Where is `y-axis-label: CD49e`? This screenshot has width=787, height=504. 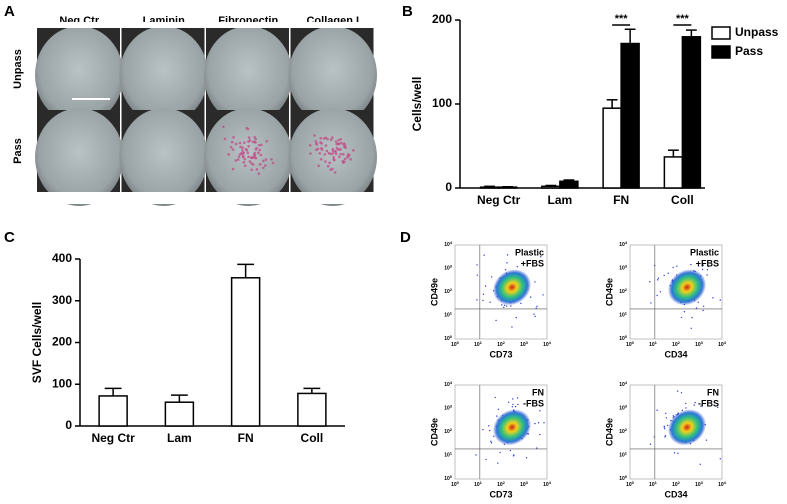 y-axis-label: CD49e is located at coordinates (609, 292).